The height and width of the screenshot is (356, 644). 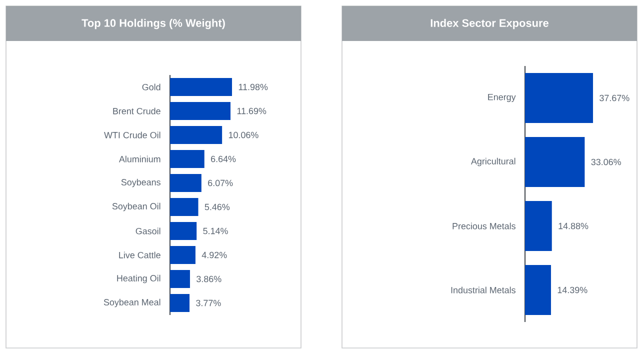 I want to click on y-tick-label: Live Cattle, so click(x=139, y=255).